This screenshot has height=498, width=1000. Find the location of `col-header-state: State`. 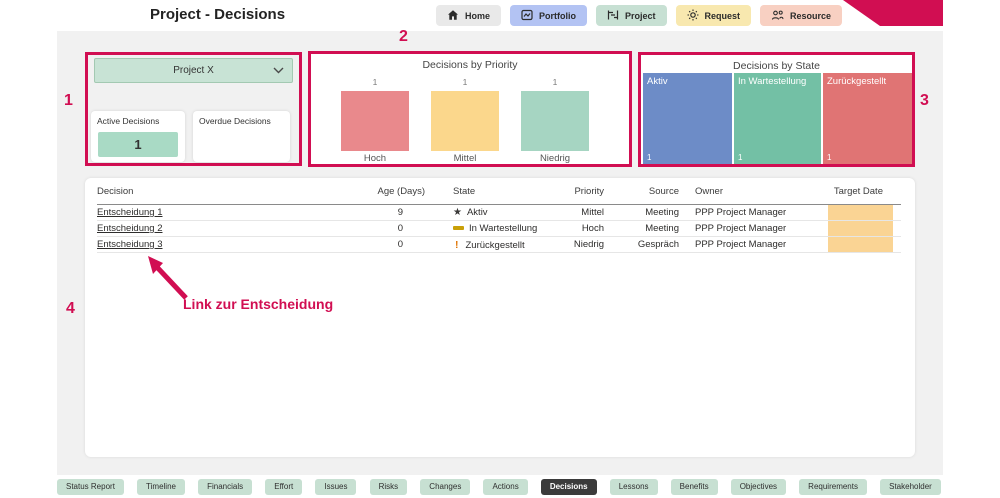

col-header-state: State is located at coordinates (464, 191).